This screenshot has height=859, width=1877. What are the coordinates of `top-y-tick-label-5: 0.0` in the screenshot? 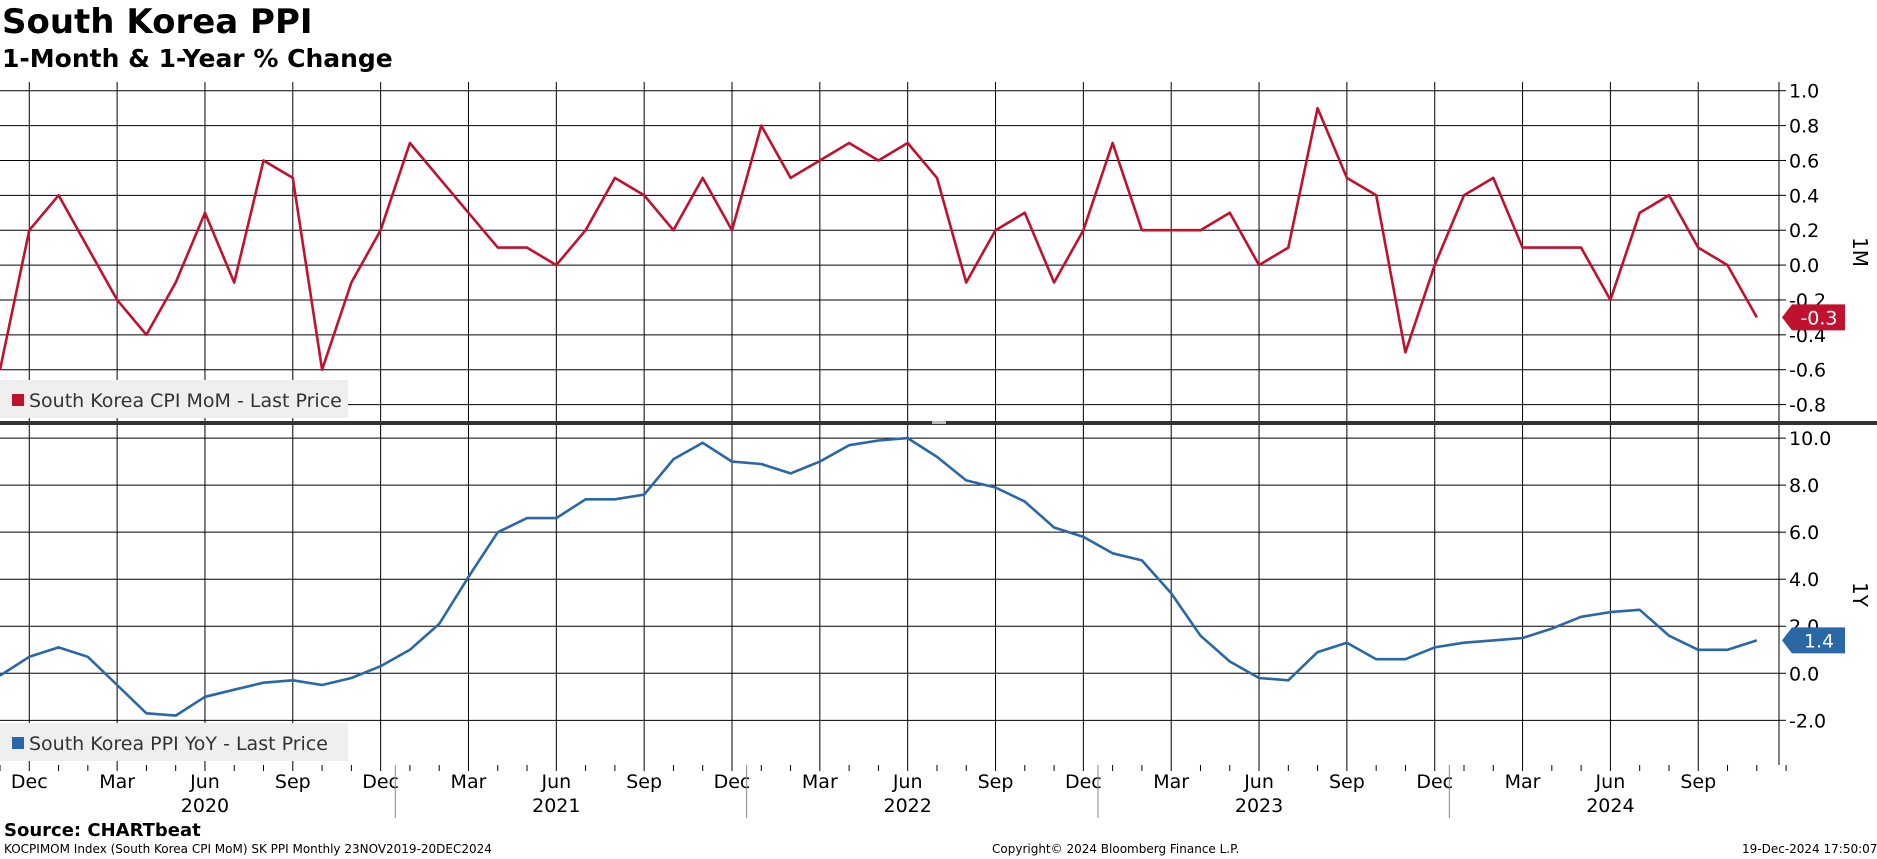 It's located at (1804, 266).